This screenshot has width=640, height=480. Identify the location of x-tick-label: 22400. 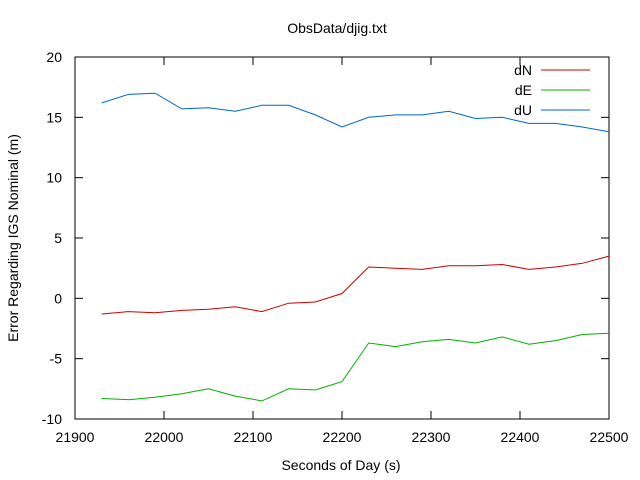
(520, 437).